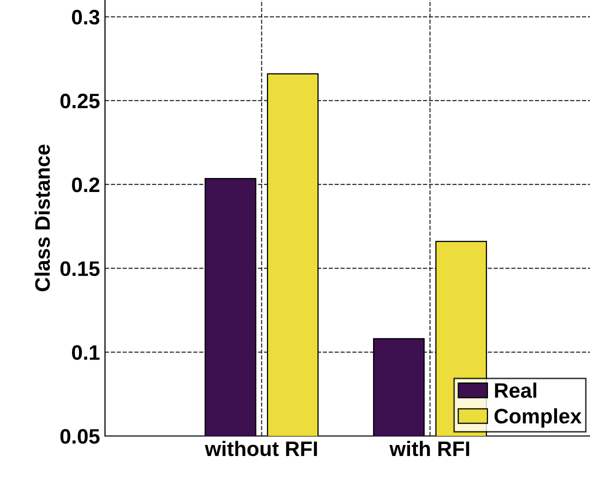 Image resolution: width=590 pixels, height=479 pixels. I want to click on y-tick-label: 0.15, so click(80, 268).